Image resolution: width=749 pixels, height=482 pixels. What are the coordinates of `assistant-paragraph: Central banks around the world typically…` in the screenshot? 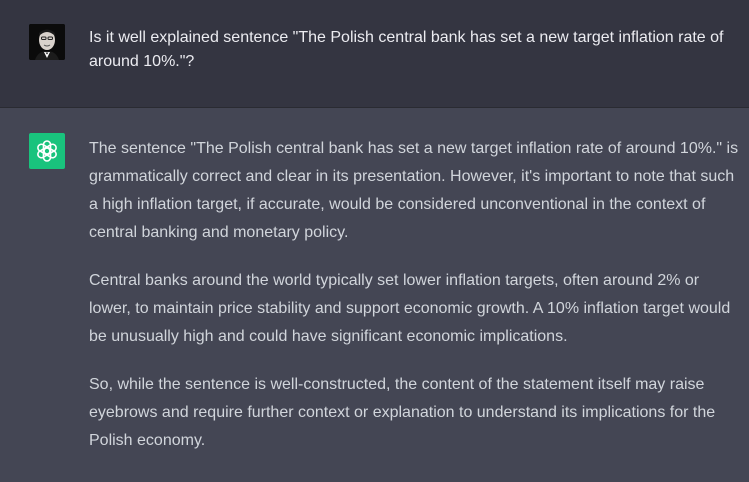 It's located at (410, 308).